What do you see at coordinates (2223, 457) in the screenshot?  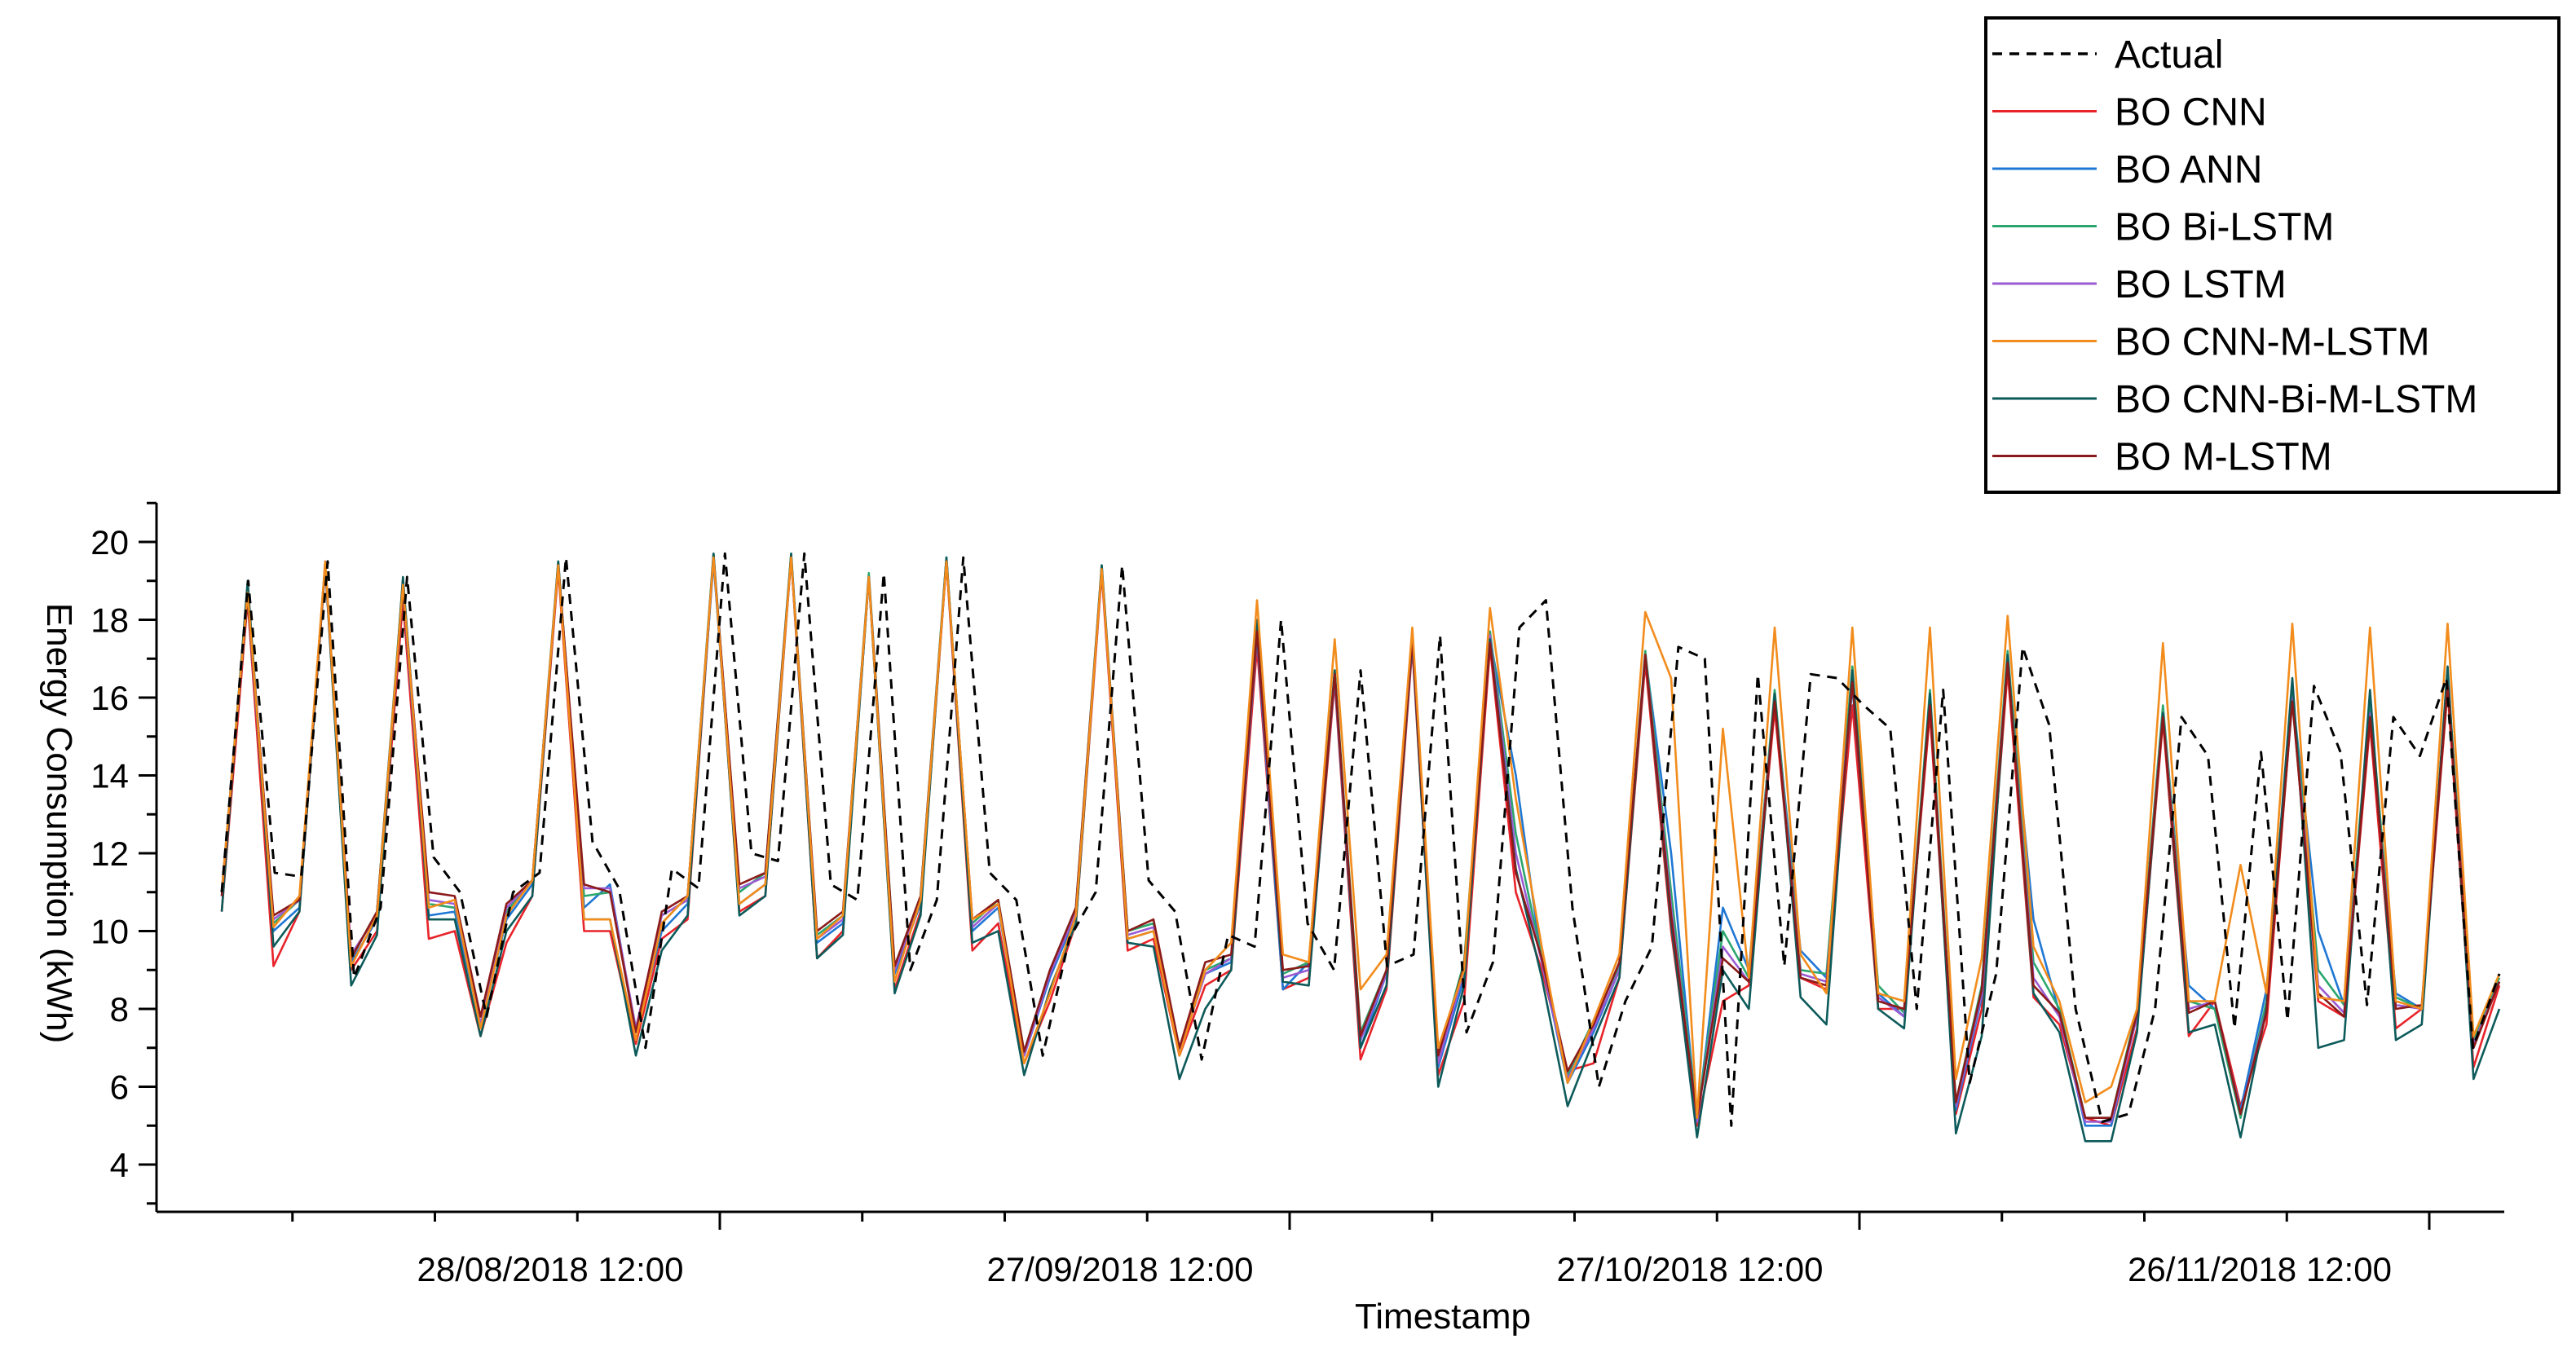 I see `legend-label: BO M-LSTM` at bounding box center [2223, 457].